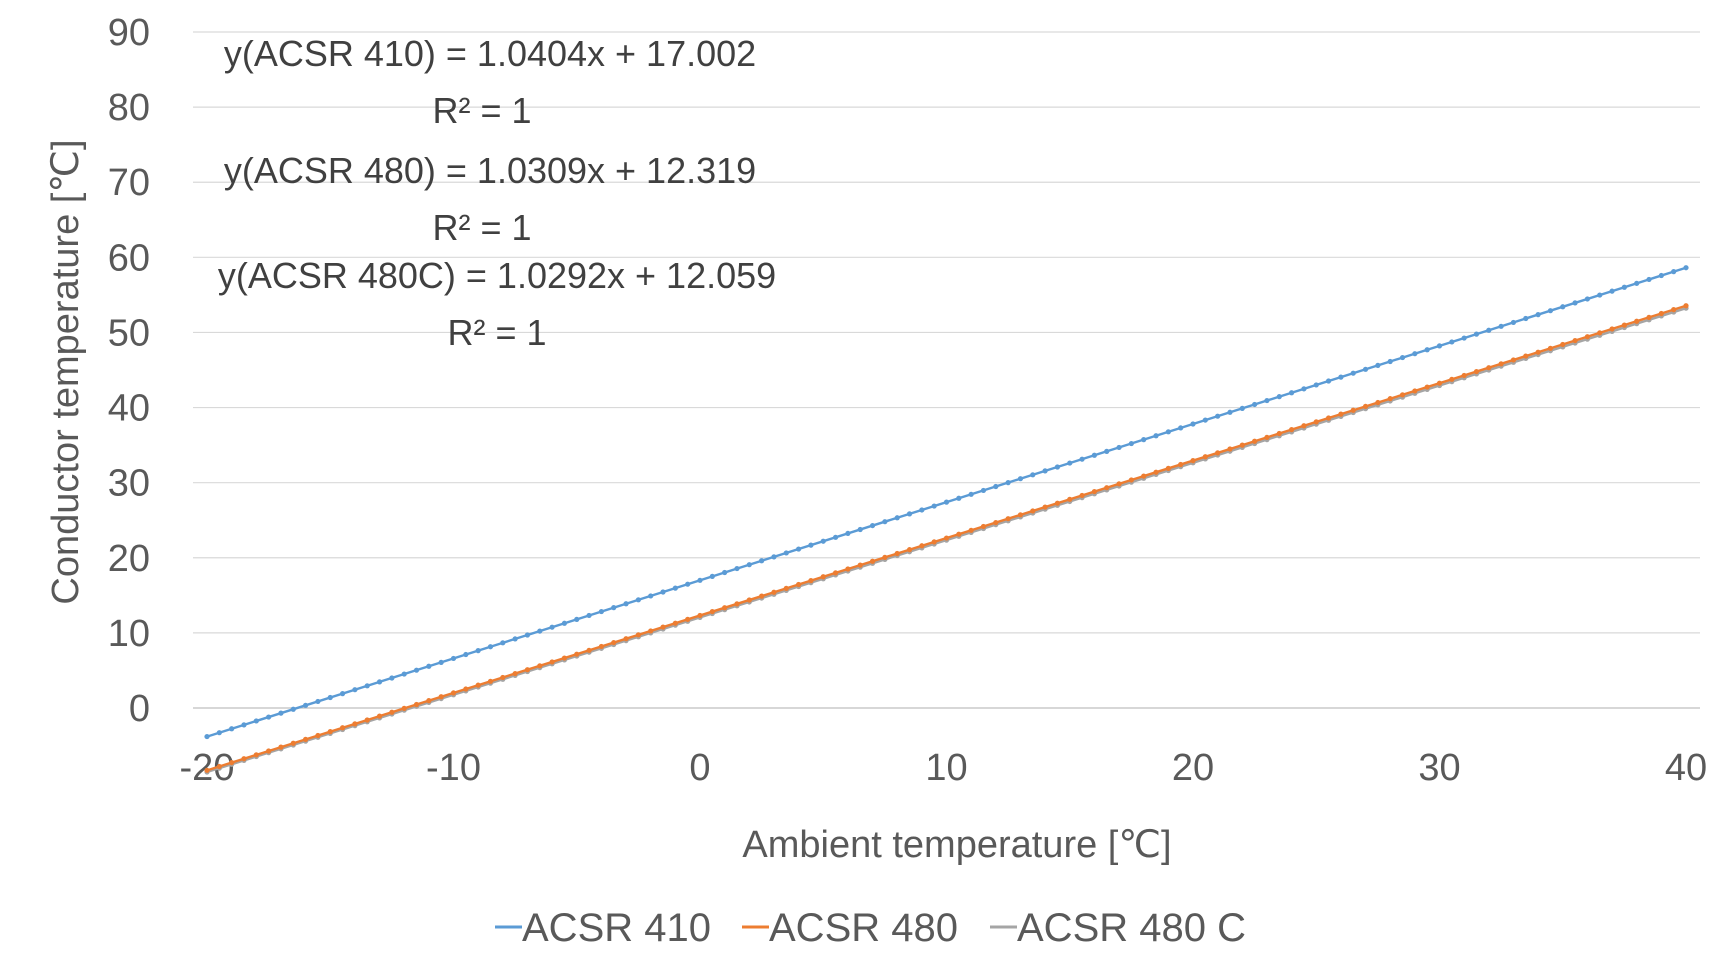 The width and height of the screenshot is (1715, 965). What do you see at coordinates (1439, 768) in the screenshot?
I see `x-tick-label-30: 30` at bounding box center [1439, 768].